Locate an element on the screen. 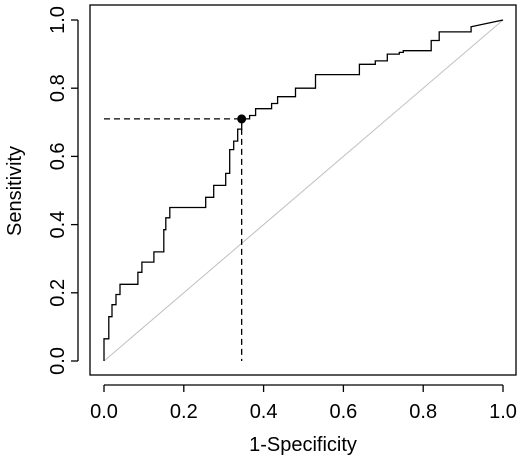 The image size is (529, 468). x-tick-label: 0.0 is located at coordinates (104, 412).